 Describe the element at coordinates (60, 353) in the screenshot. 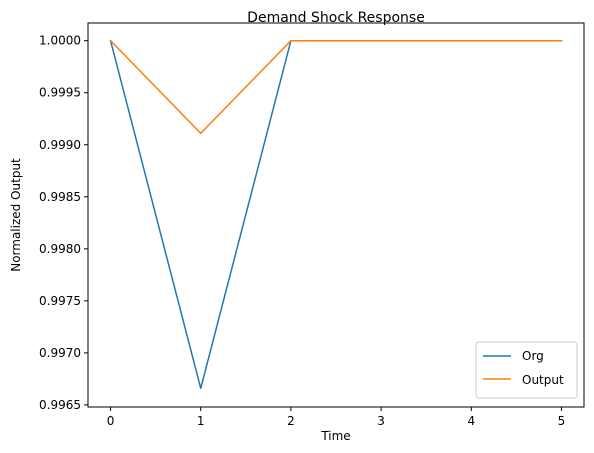

I see `y-tick-label: 0.9970` at that location.